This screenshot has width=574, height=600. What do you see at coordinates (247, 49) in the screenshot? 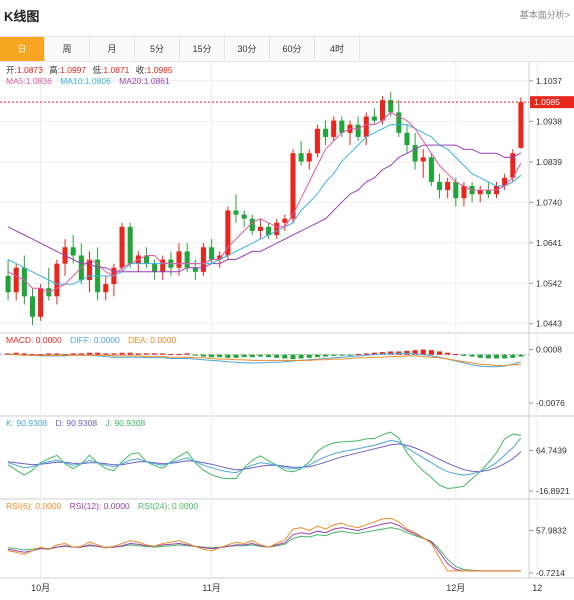
I see `tab-30min: 30分` at bounding box center [247, 49].